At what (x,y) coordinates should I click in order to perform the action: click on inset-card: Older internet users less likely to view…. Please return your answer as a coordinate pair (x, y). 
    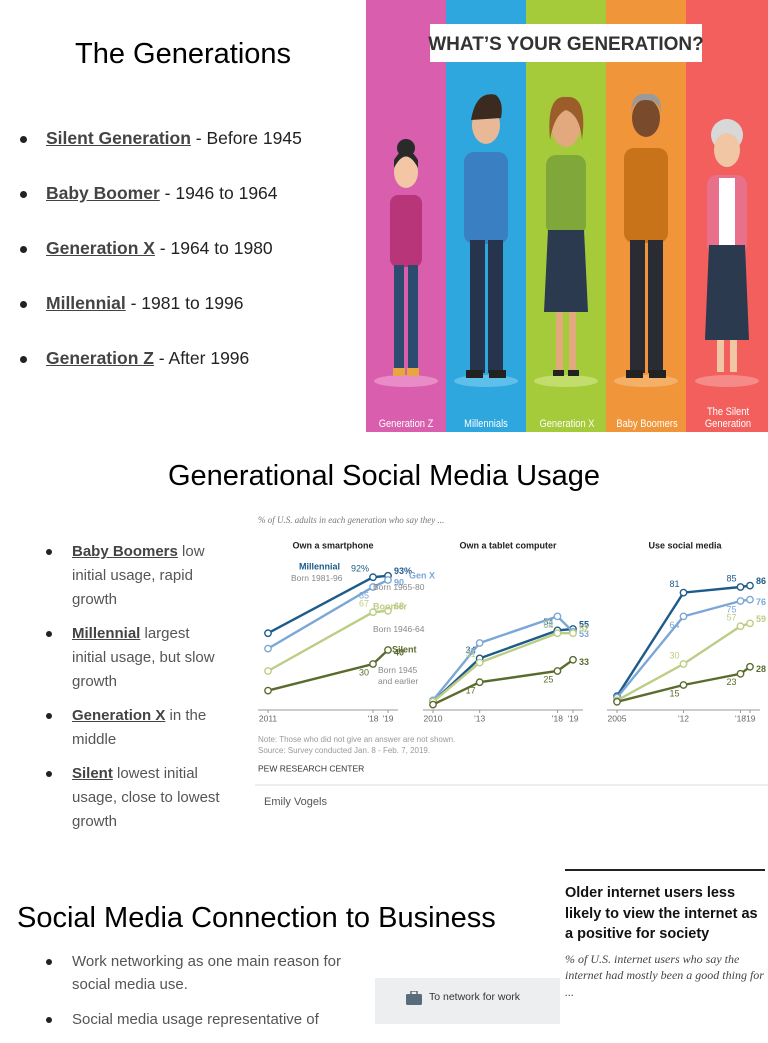
    Looking at the image, I should click on (665, 934).